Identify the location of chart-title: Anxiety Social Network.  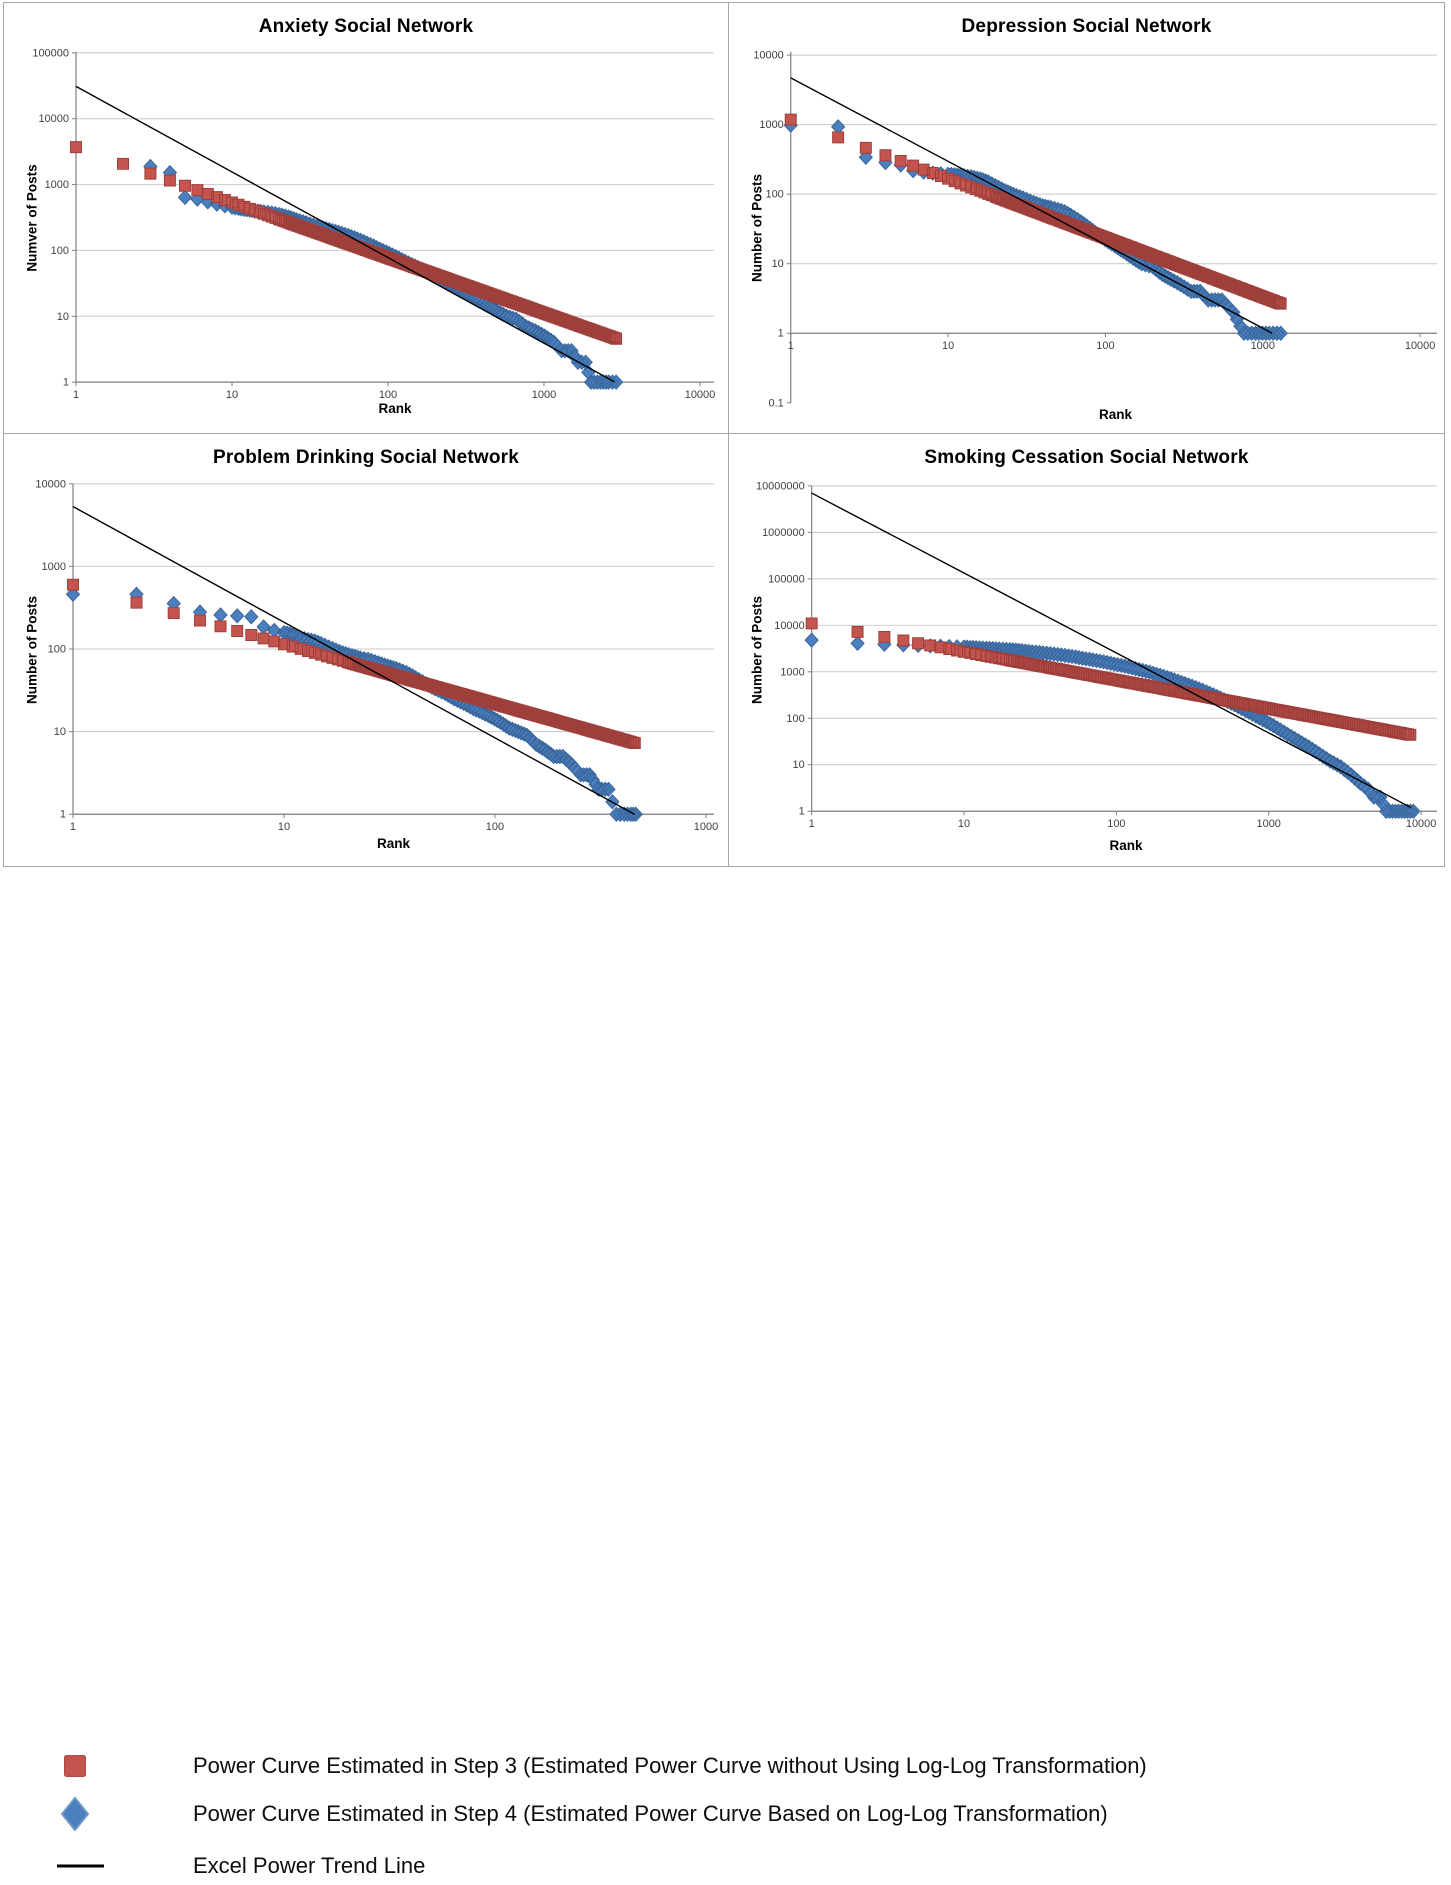
(366, 26).